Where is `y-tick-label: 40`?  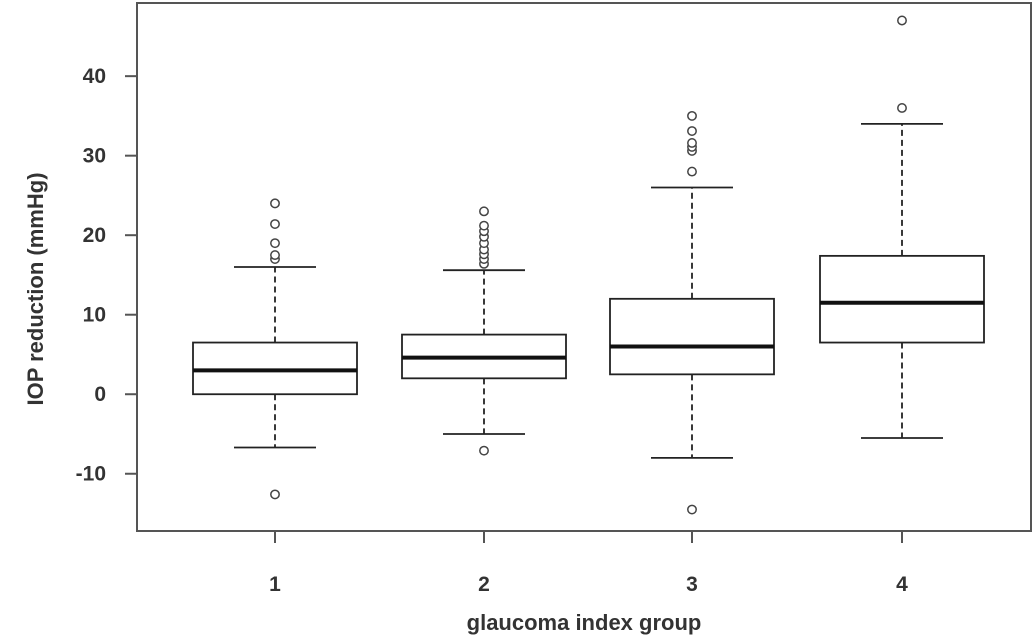
y-tick-label: 40 is located at coordinates (94, 76).